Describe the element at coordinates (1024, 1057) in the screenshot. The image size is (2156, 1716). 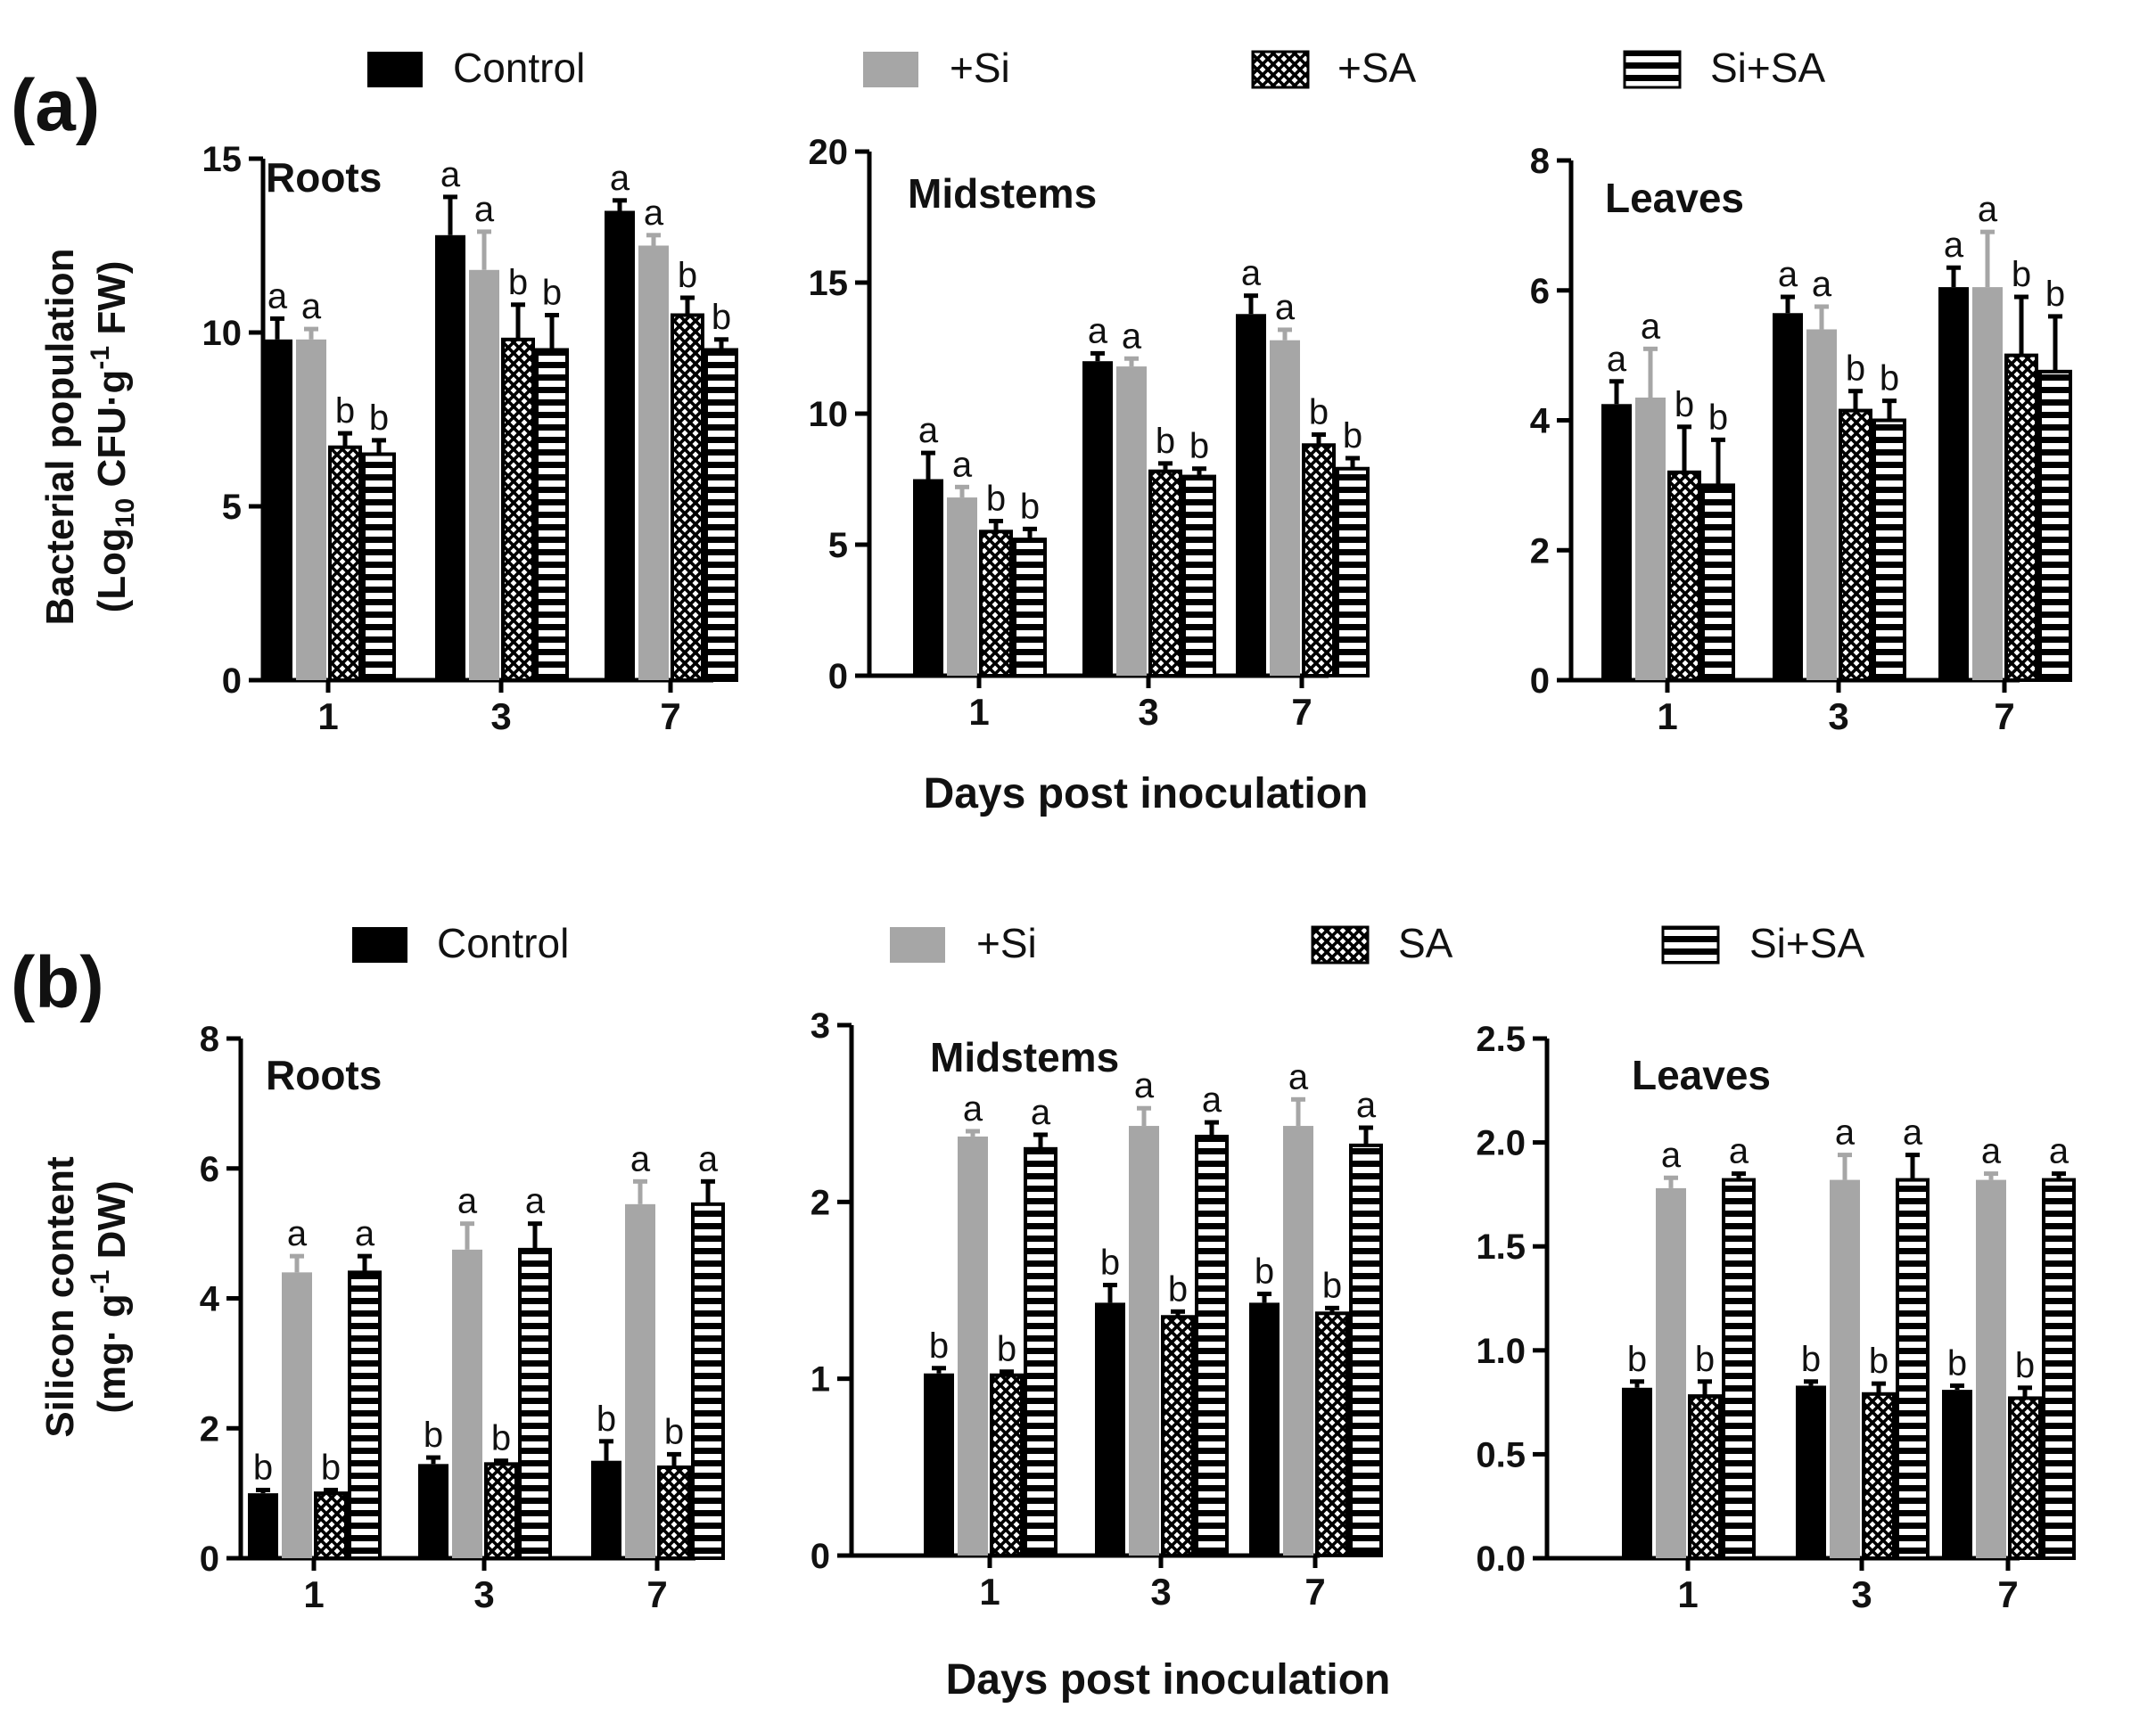
I see `subplot-title-b-midstems: Midstems` at that location.